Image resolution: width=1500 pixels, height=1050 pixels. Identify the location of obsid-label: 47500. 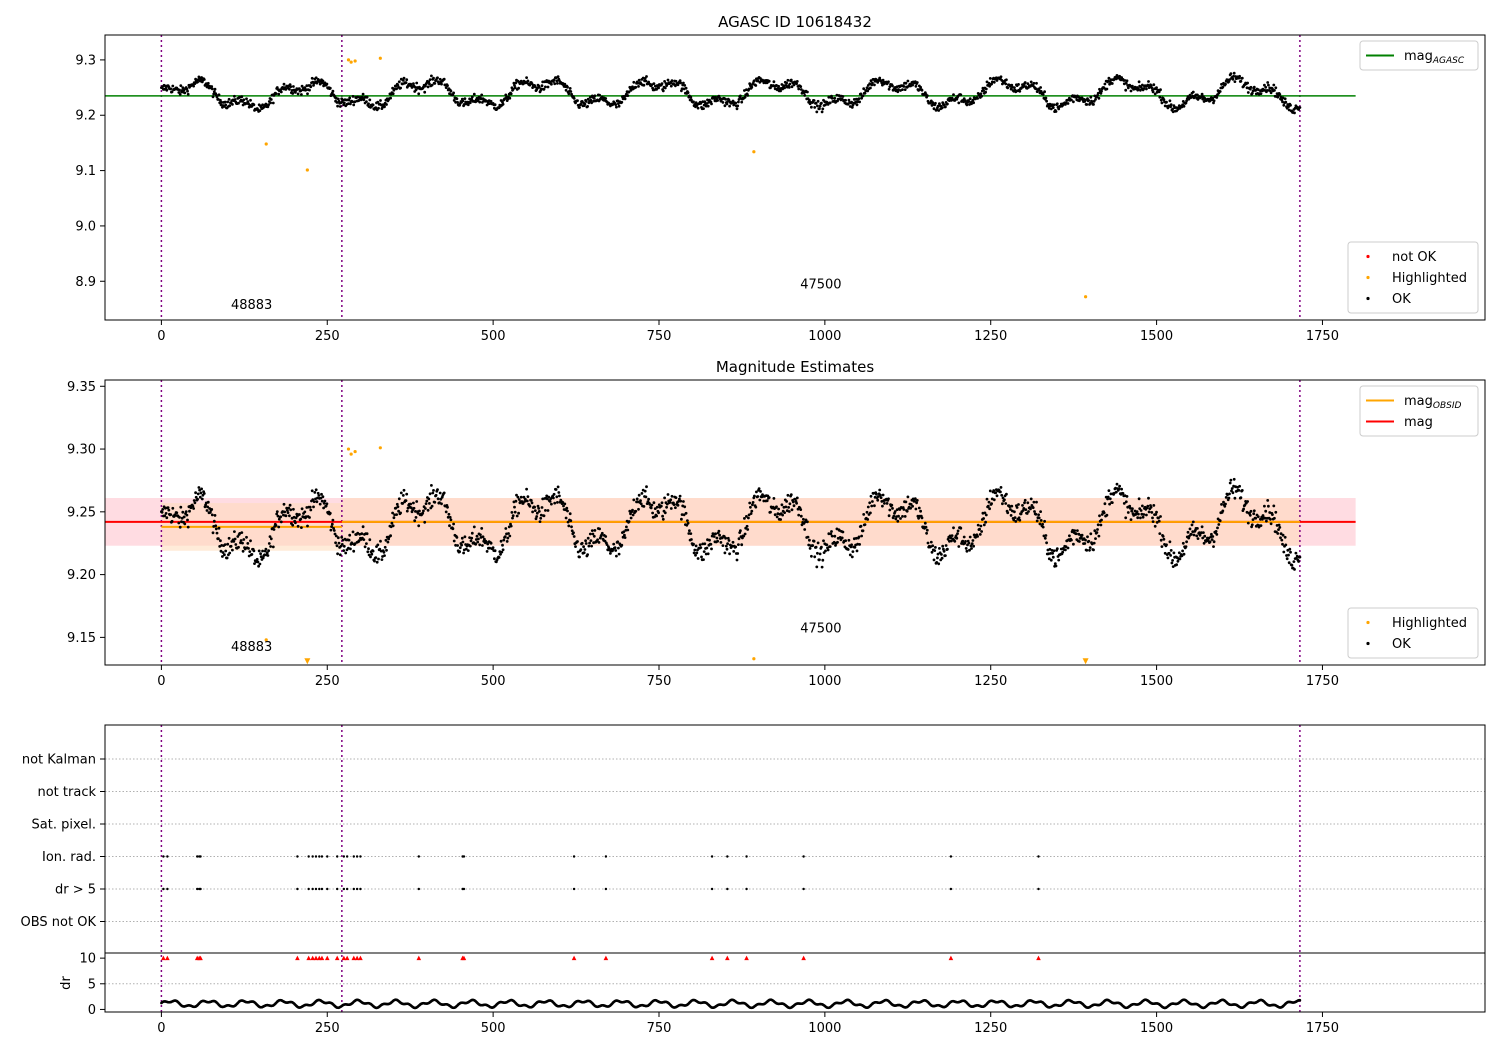
(820, 284).